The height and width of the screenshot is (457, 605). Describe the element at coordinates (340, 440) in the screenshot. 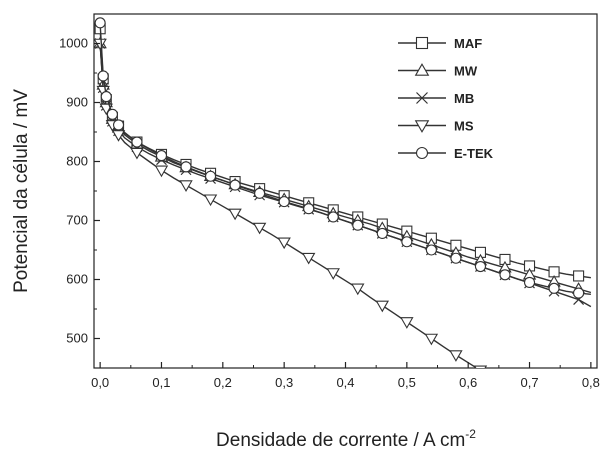

I see `x-axis-title-text: Densidade de corrente / A cm` at that location.